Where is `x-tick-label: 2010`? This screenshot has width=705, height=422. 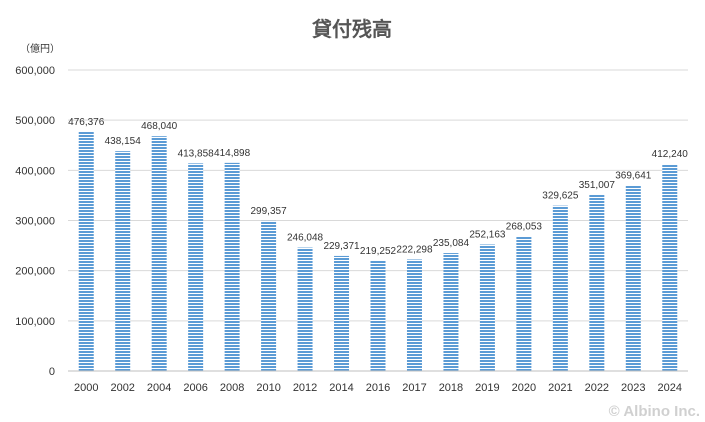
x-tick-label: 2010 is located at coordinates (268, 388).